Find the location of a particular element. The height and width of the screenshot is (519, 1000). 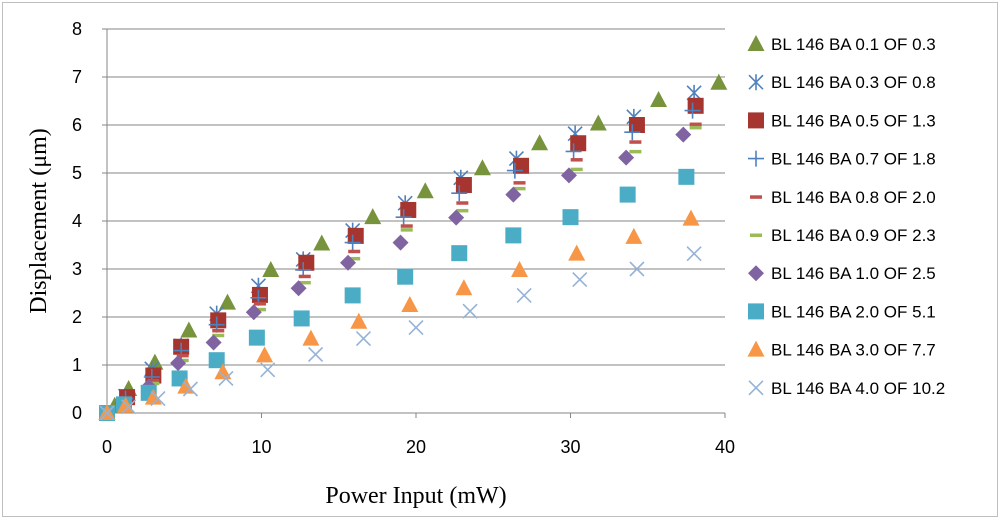

y-tick-label: 1 is located at coordinates (77, 365).